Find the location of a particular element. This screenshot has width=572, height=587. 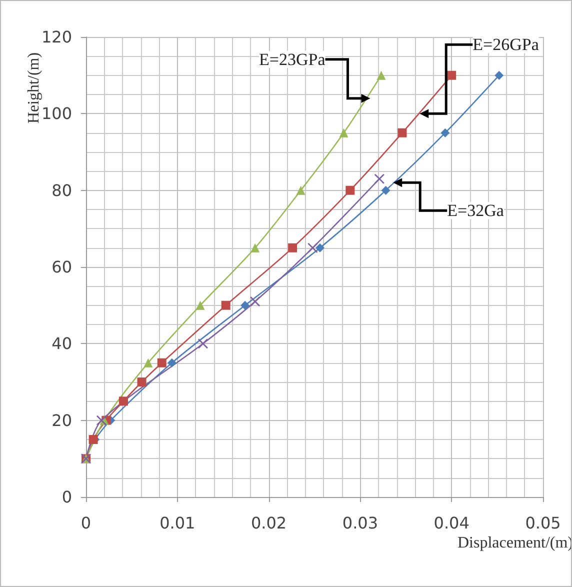

y-tick-label: 100 is located at coordinates (56, 114).